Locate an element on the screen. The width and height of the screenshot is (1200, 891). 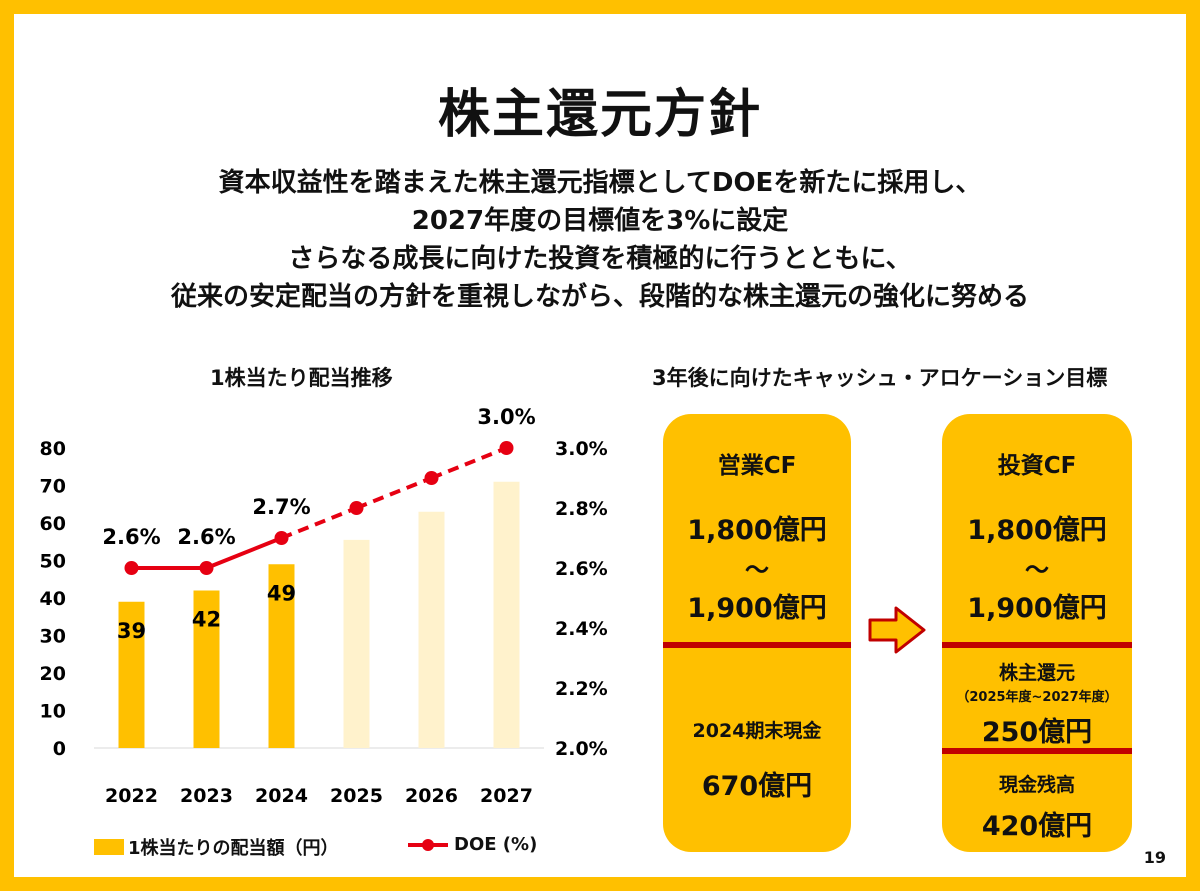
doe-label-2022: 2.6% is located at coordinates (131, 537).